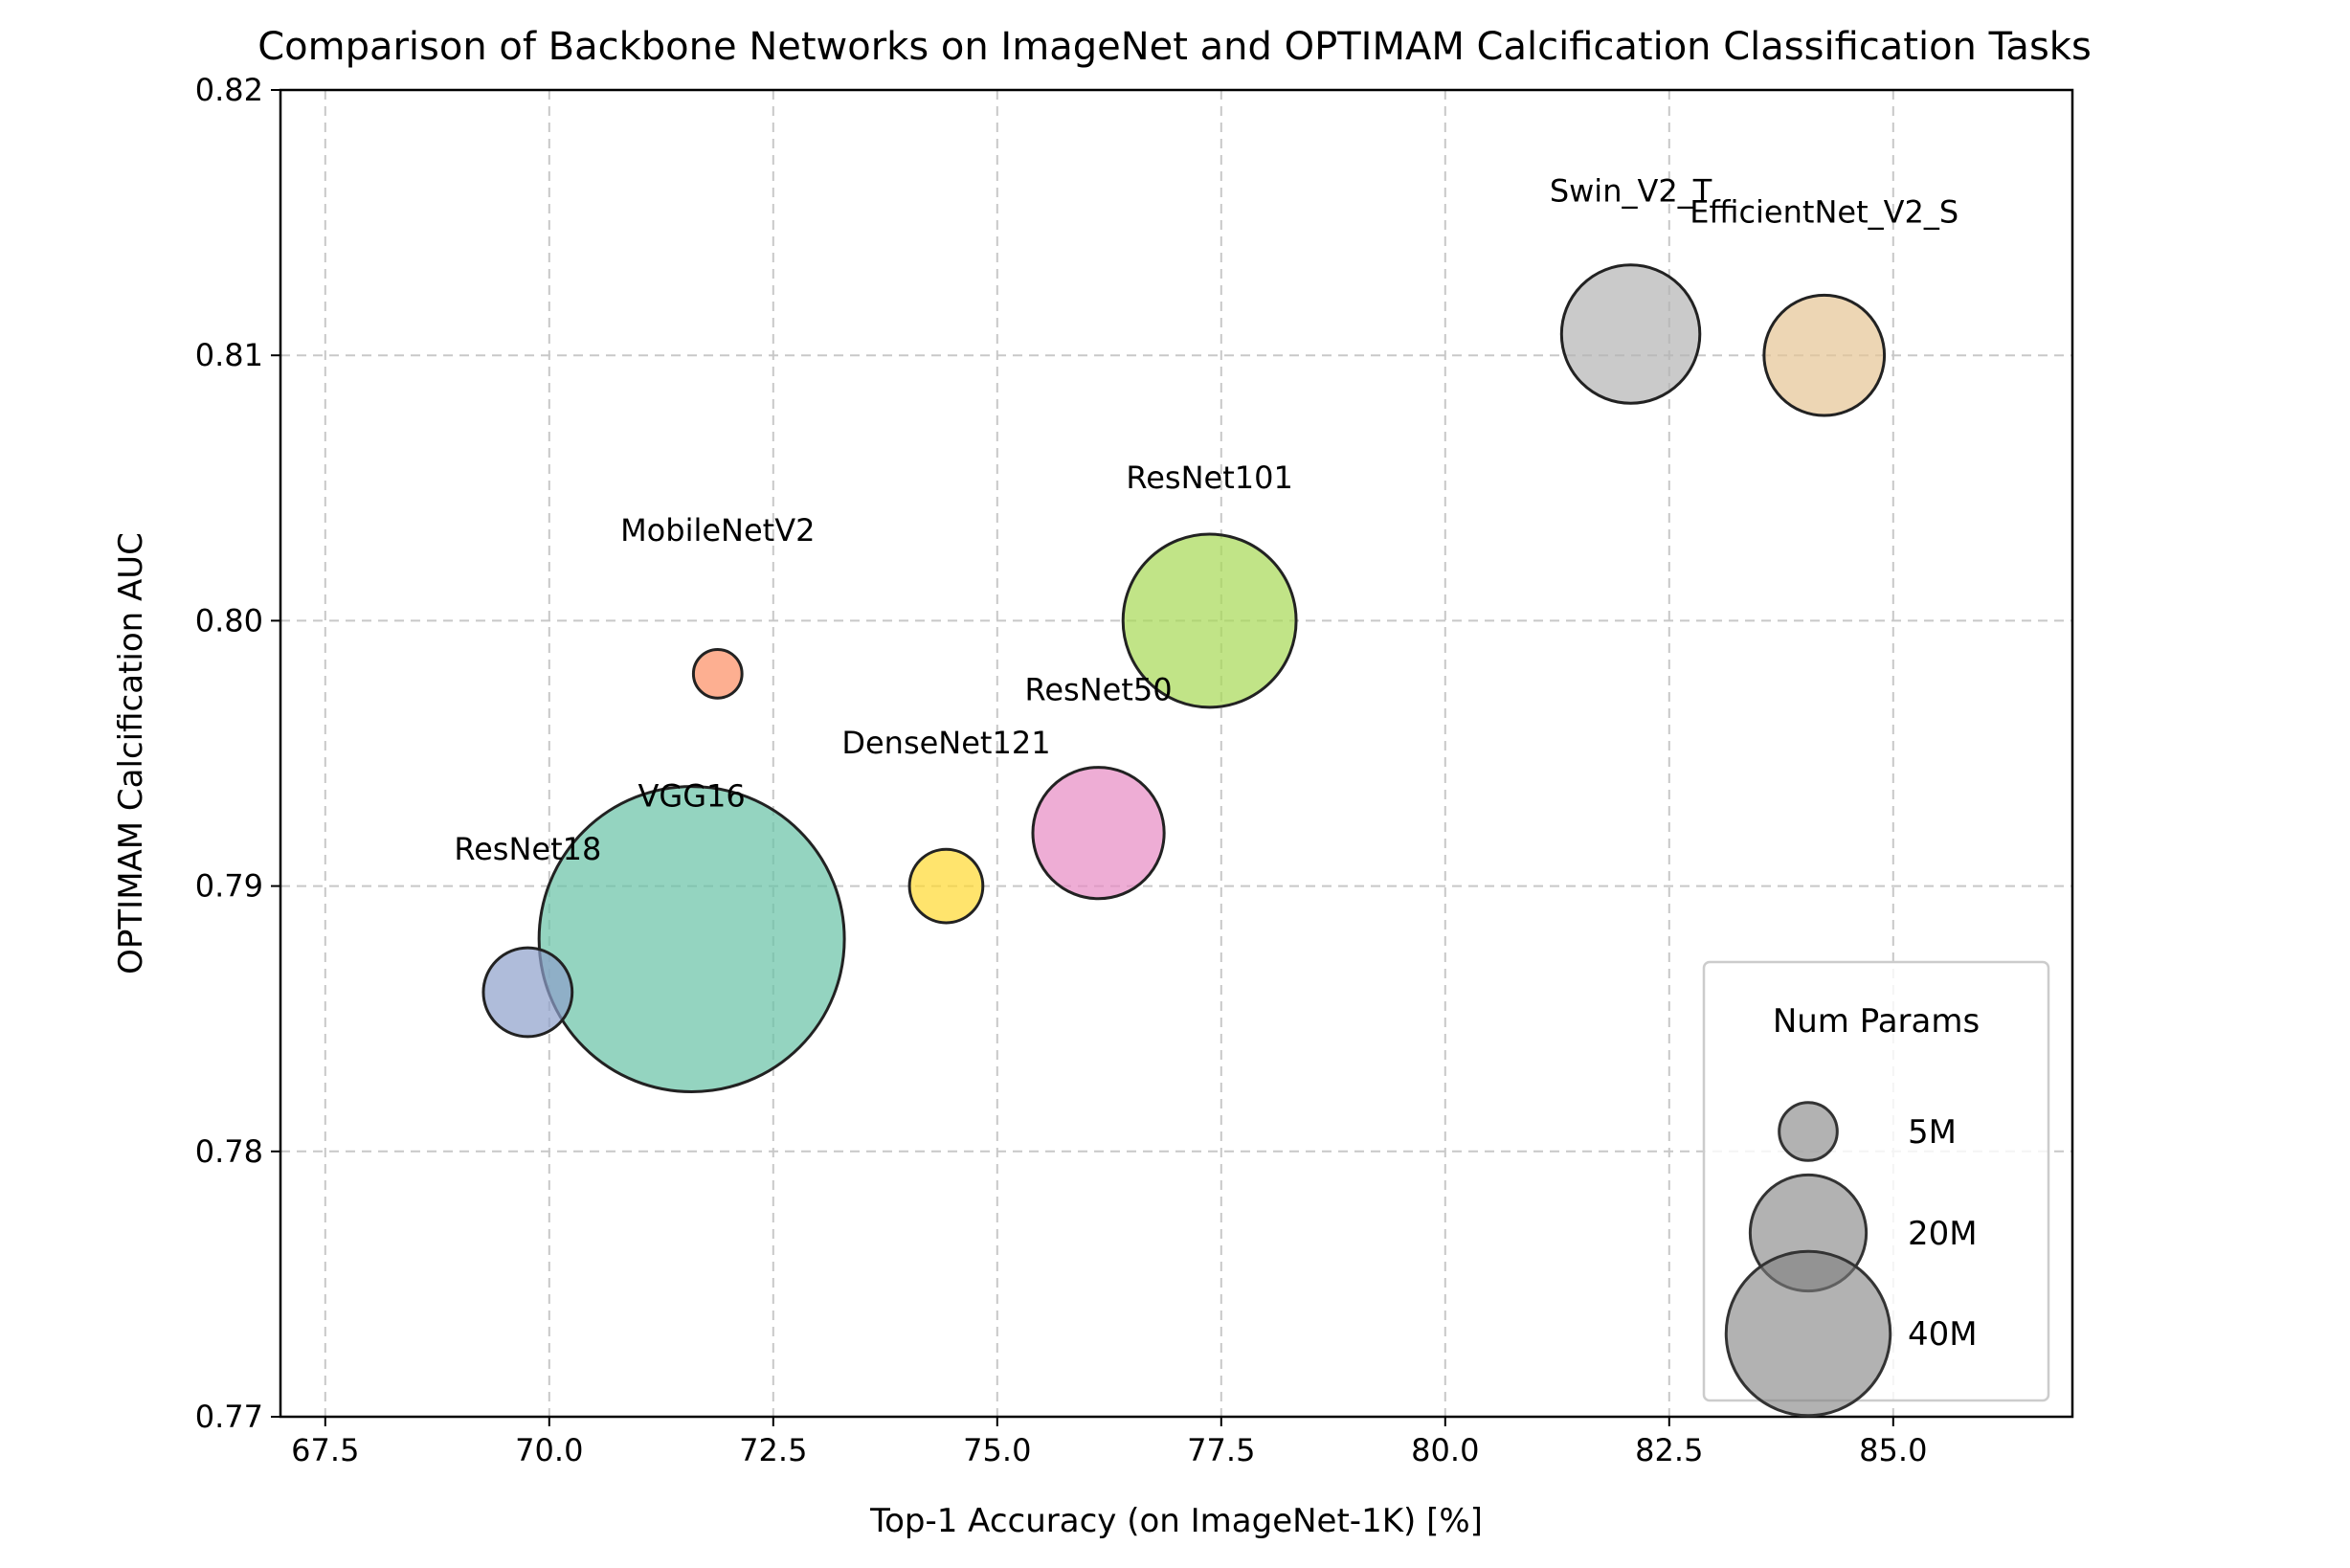 This screenshot has width=2350, height=1568. I want to click on legend-entries: 5M 20M 40M, so click(1851, 1260).